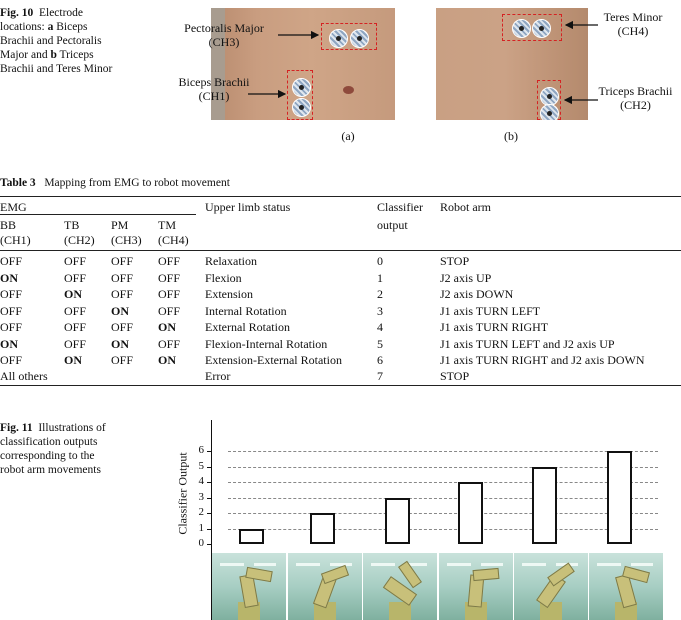  I want to click on emg-subheader-rule, so click(98, 214).